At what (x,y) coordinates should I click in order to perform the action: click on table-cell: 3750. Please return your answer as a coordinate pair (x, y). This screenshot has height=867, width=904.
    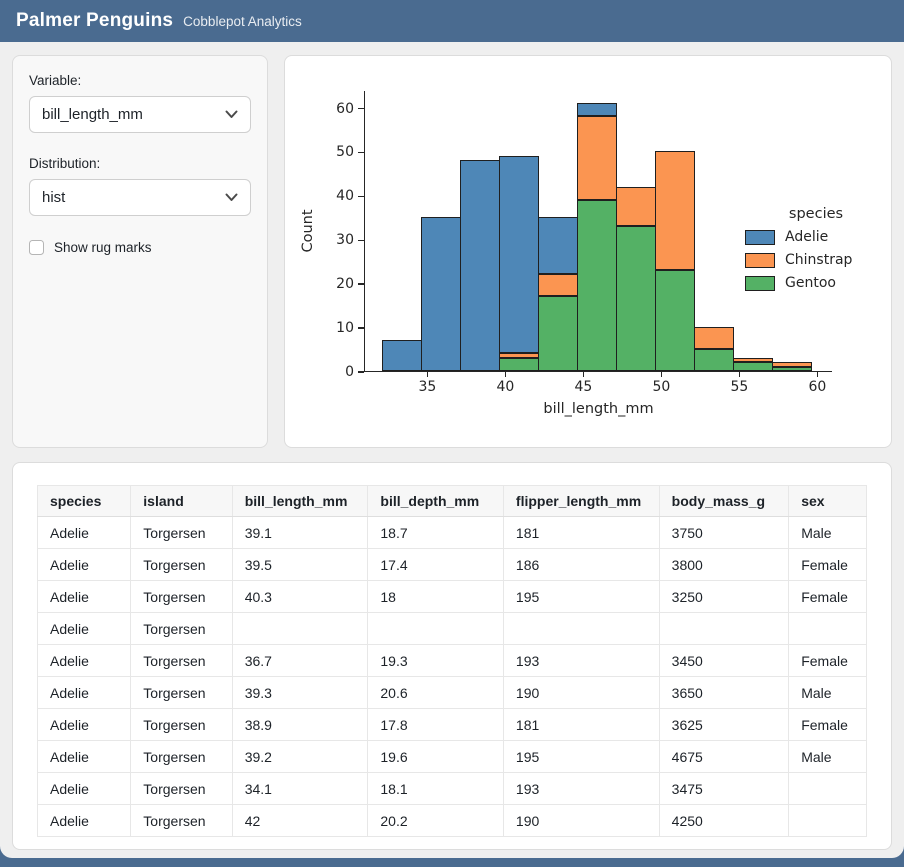
    Looking at the image, I should click on (724, 532).